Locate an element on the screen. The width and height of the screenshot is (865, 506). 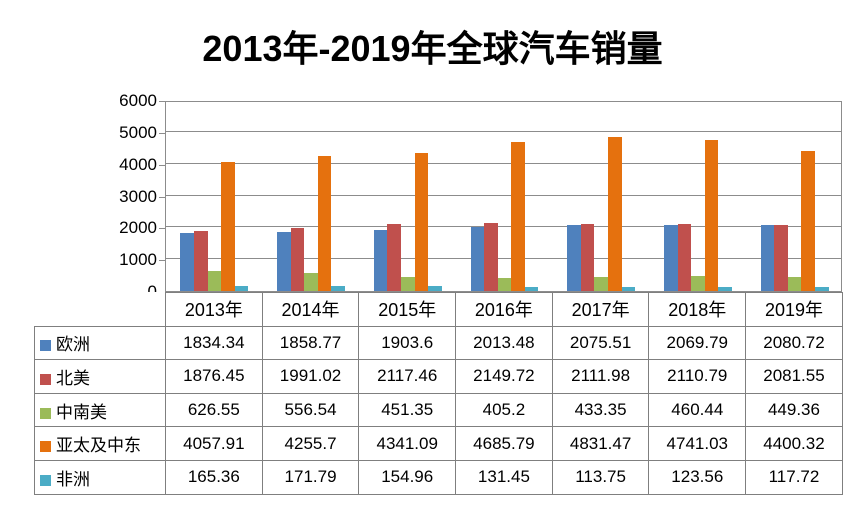
series-name: 非洲 is located at coordinates (73, 479).